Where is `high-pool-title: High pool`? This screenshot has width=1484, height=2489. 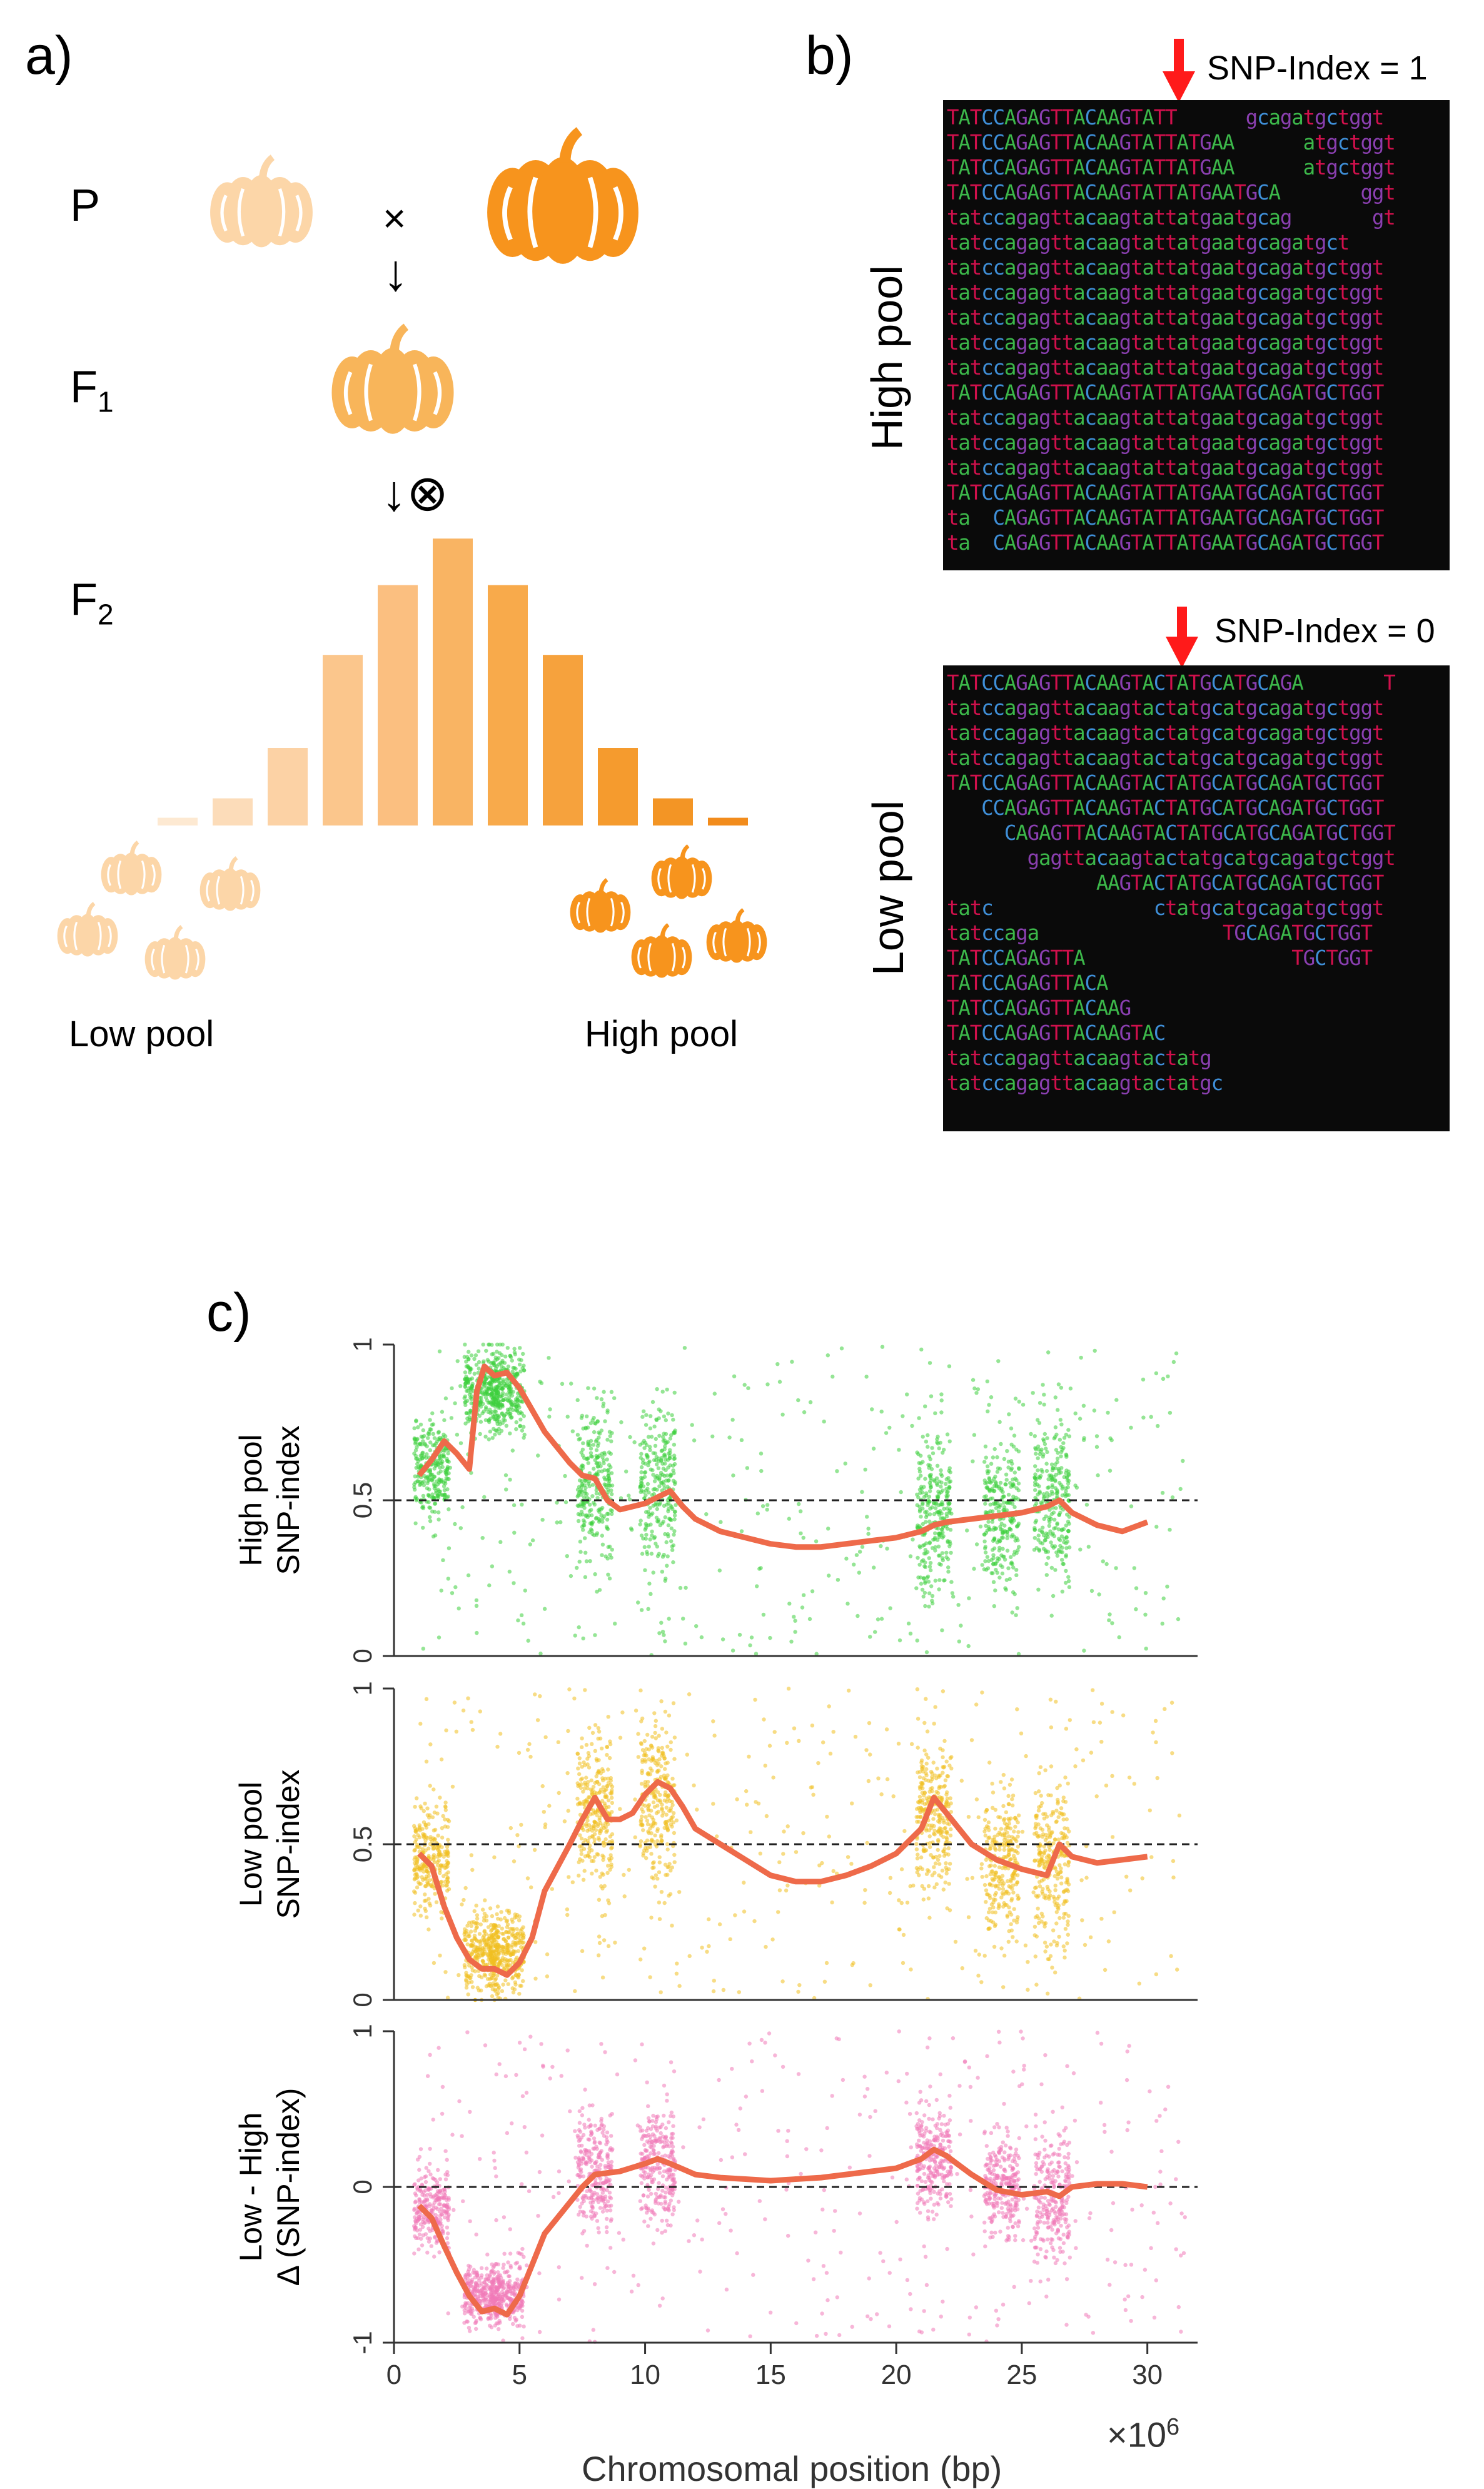
high-pool-title: High pool is located at coordinates (887, 358).